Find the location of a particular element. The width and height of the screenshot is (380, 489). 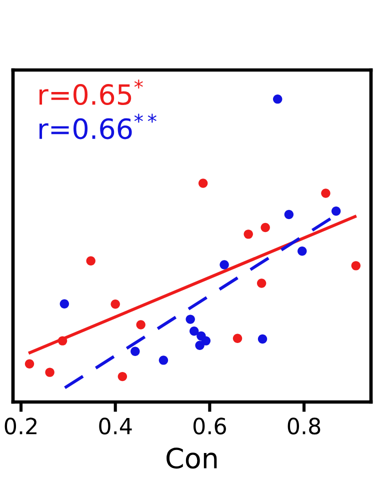

x-tick-label: 0.8 is located at coordinates (304, 426).